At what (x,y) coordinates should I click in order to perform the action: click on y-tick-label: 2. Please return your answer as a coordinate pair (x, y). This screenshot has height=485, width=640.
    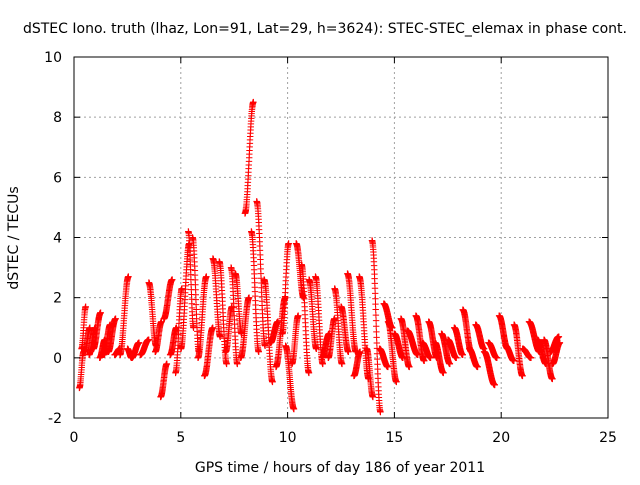
    Looking at the image, I should click on (57, 299).